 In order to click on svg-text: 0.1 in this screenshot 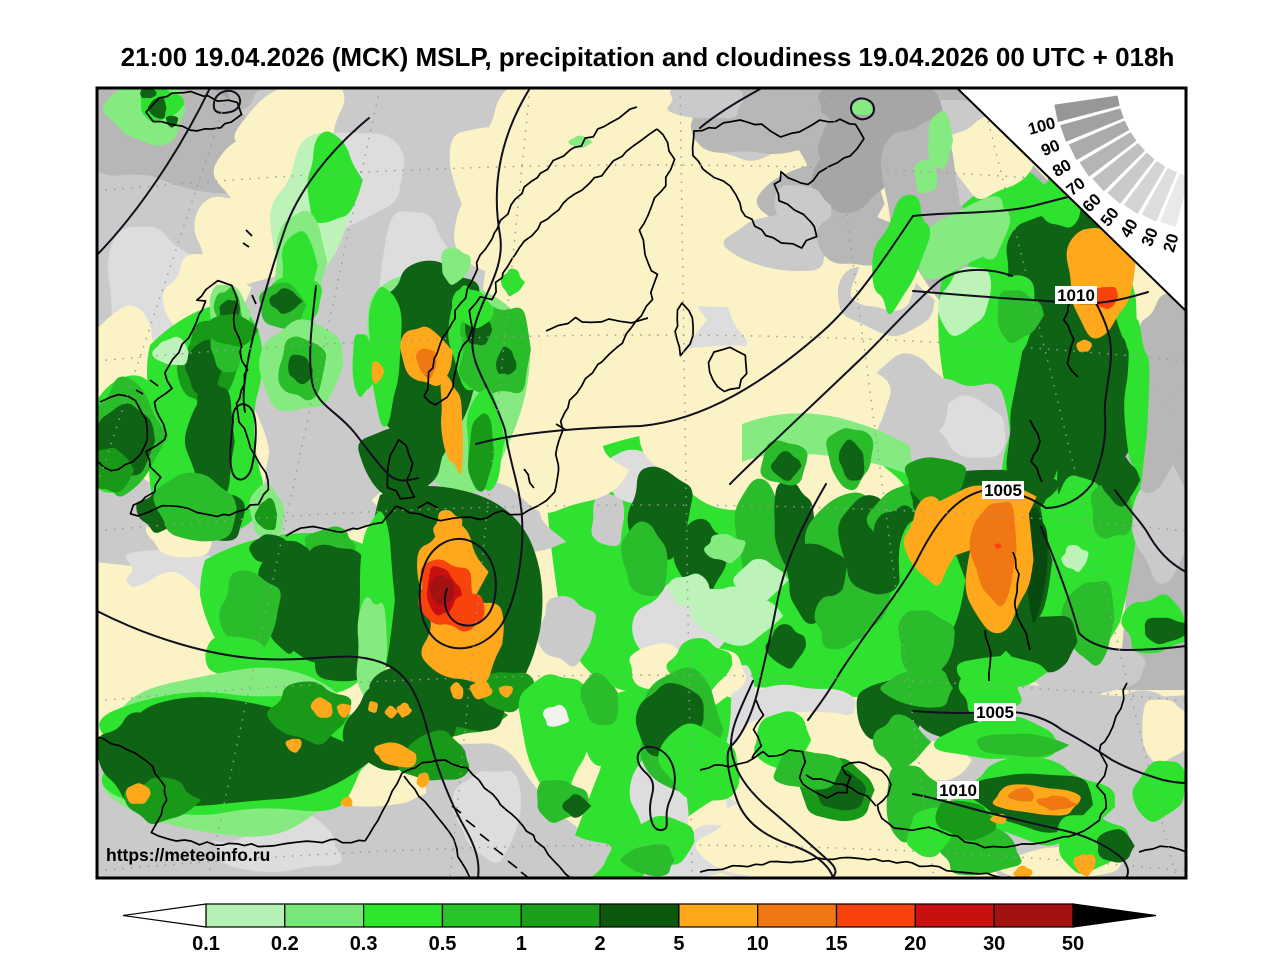, I will do `click(206, 944)`.